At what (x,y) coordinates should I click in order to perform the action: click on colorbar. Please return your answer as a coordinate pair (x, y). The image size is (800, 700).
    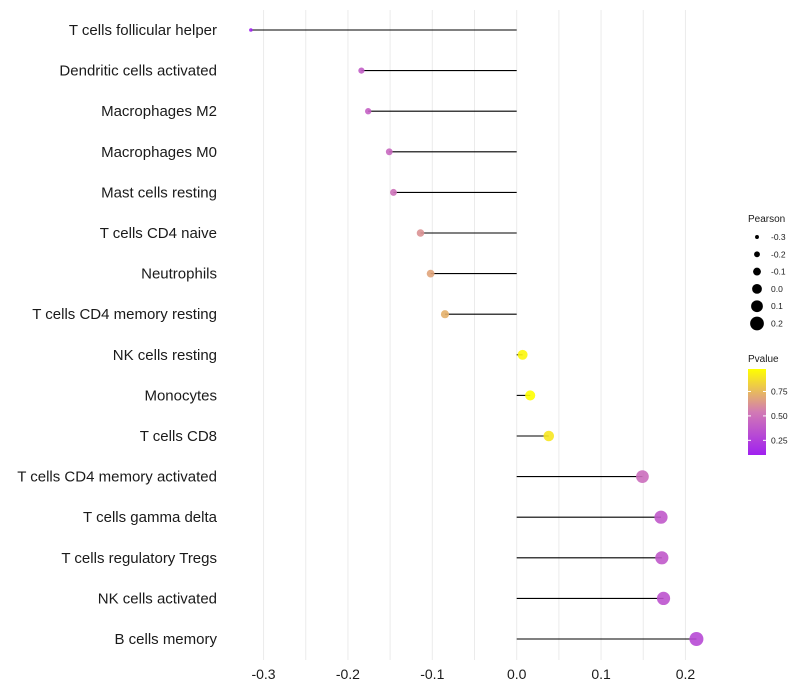
    Looking at the image, I should click on (757, 412).